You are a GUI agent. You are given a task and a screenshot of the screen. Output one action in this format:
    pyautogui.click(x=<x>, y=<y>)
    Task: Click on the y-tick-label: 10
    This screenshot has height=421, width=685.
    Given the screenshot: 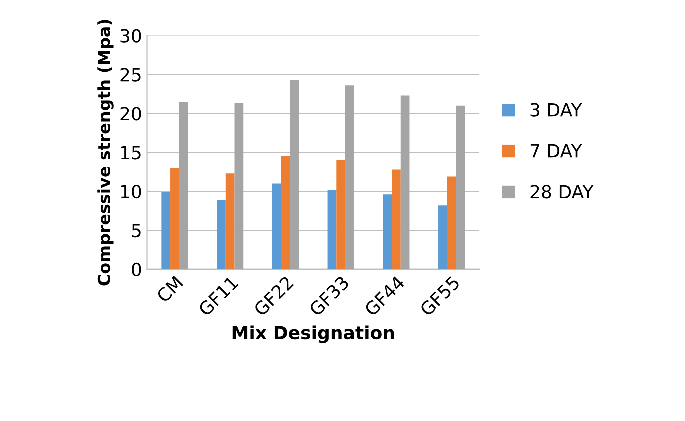 What is the action you would take?
    pyautogui.click(x=131, y=192)
    